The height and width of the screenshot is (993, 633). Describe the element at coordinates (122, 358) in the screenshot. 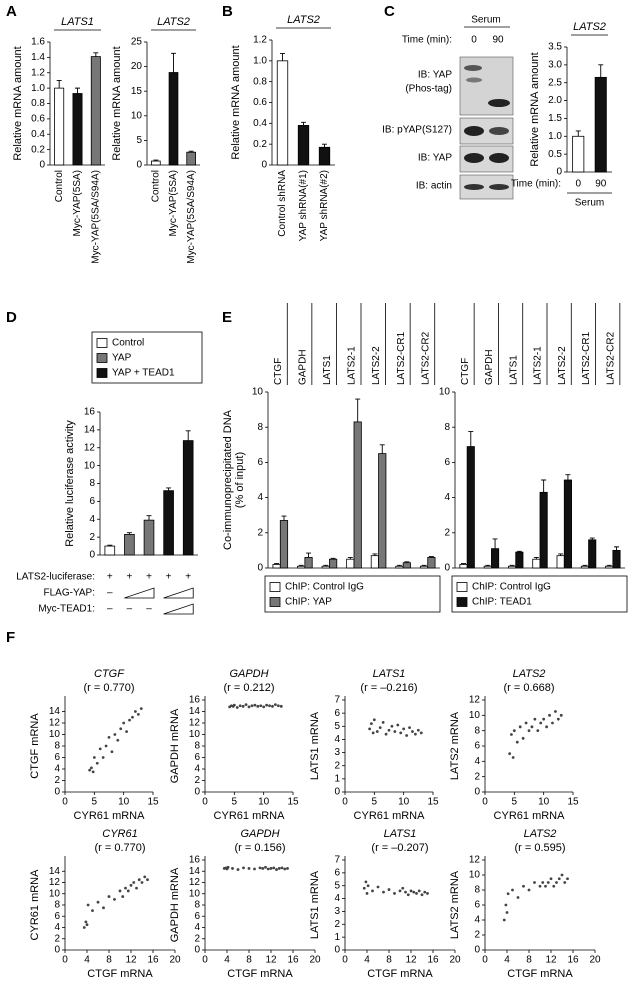

I see `legend-label: YAP` at that location.